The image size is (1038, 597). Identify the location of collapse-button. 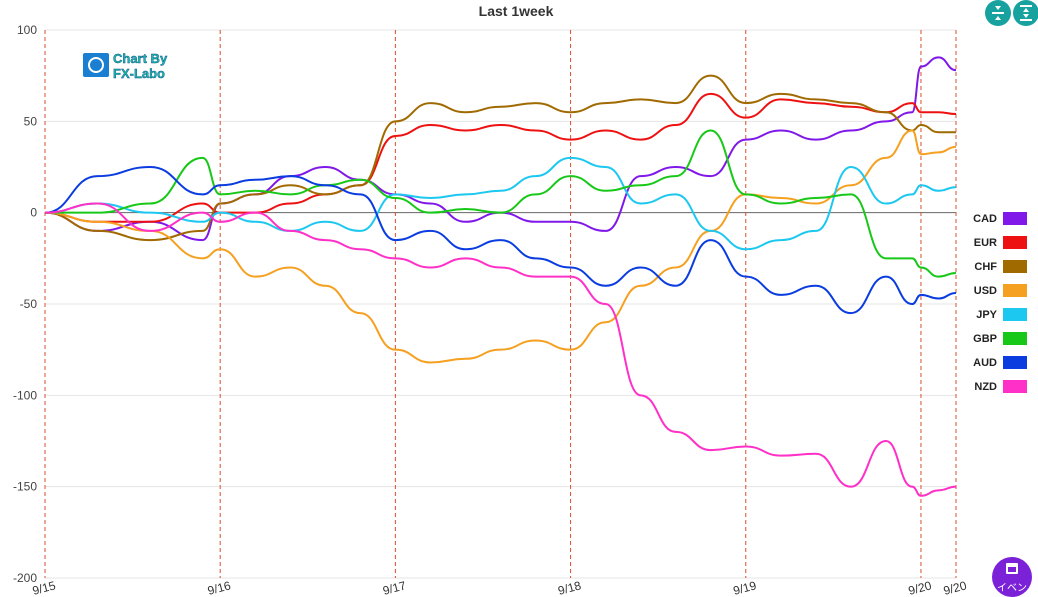
(998, 13).